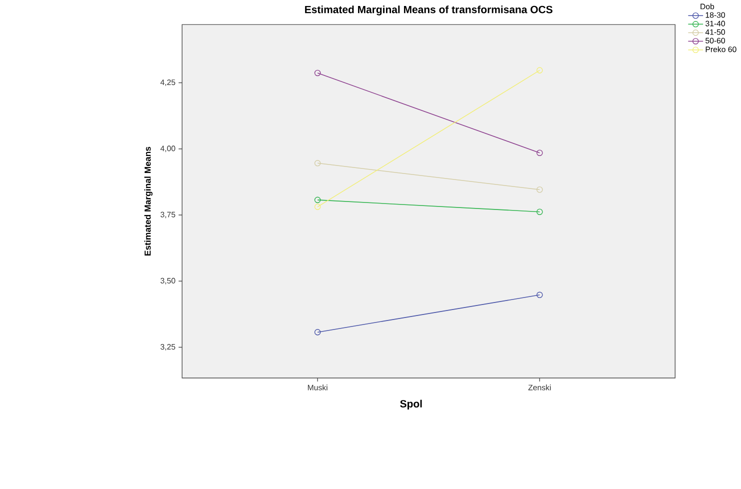 The height and width of the screenshot is (489, 741). Describe the element at coordinates (411, 405) in the screenshot. I see `x-axis-title: Spol` at that location.